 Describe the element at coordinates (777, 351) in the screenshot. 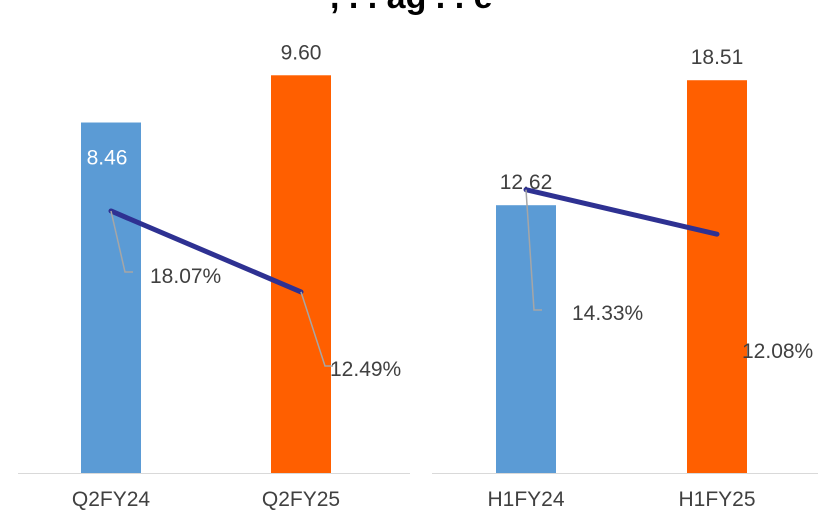

I see `rate-label-2-2: 12.08%` at that location.